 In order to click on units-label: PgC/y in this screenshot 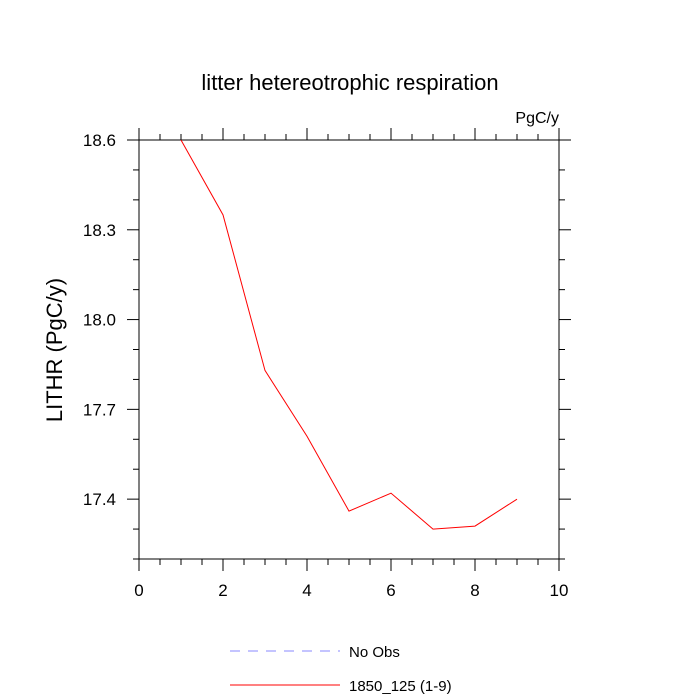, I will do `click(537, 118)`.